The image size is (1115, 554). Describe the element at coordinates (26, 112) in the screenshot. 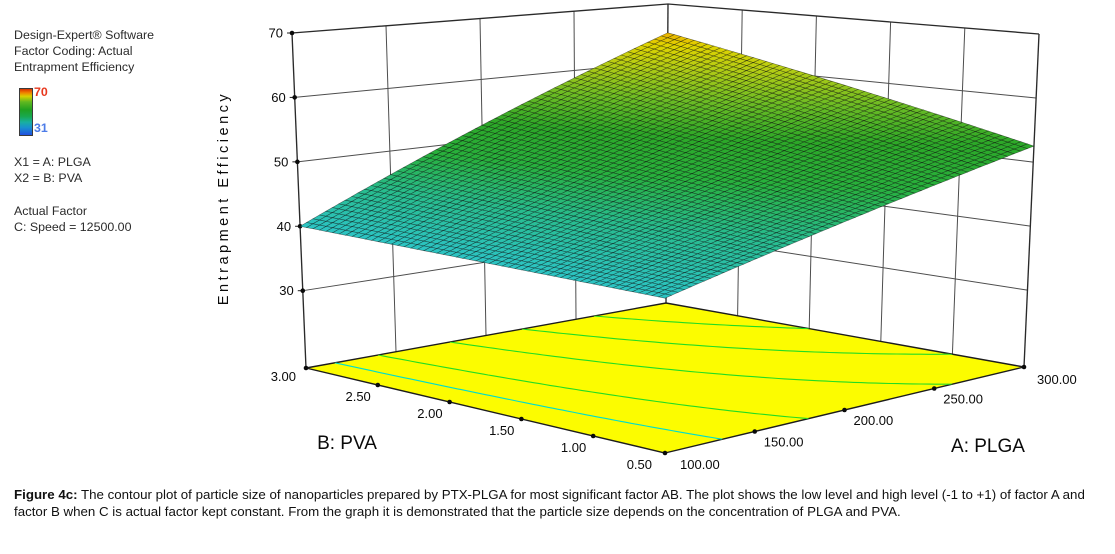

I see `color-scale-gradient-bar` at that location.